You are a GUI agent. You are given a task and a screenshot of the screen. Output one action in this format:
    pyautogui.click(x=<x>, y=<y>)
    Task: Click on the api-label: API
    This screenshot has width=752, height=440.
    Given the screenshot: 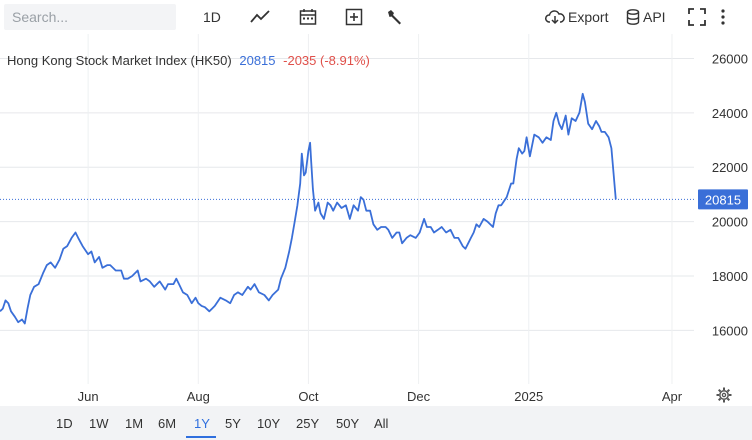 What is the action you would take?
    pyautogui.click(x=654, y=17)
    